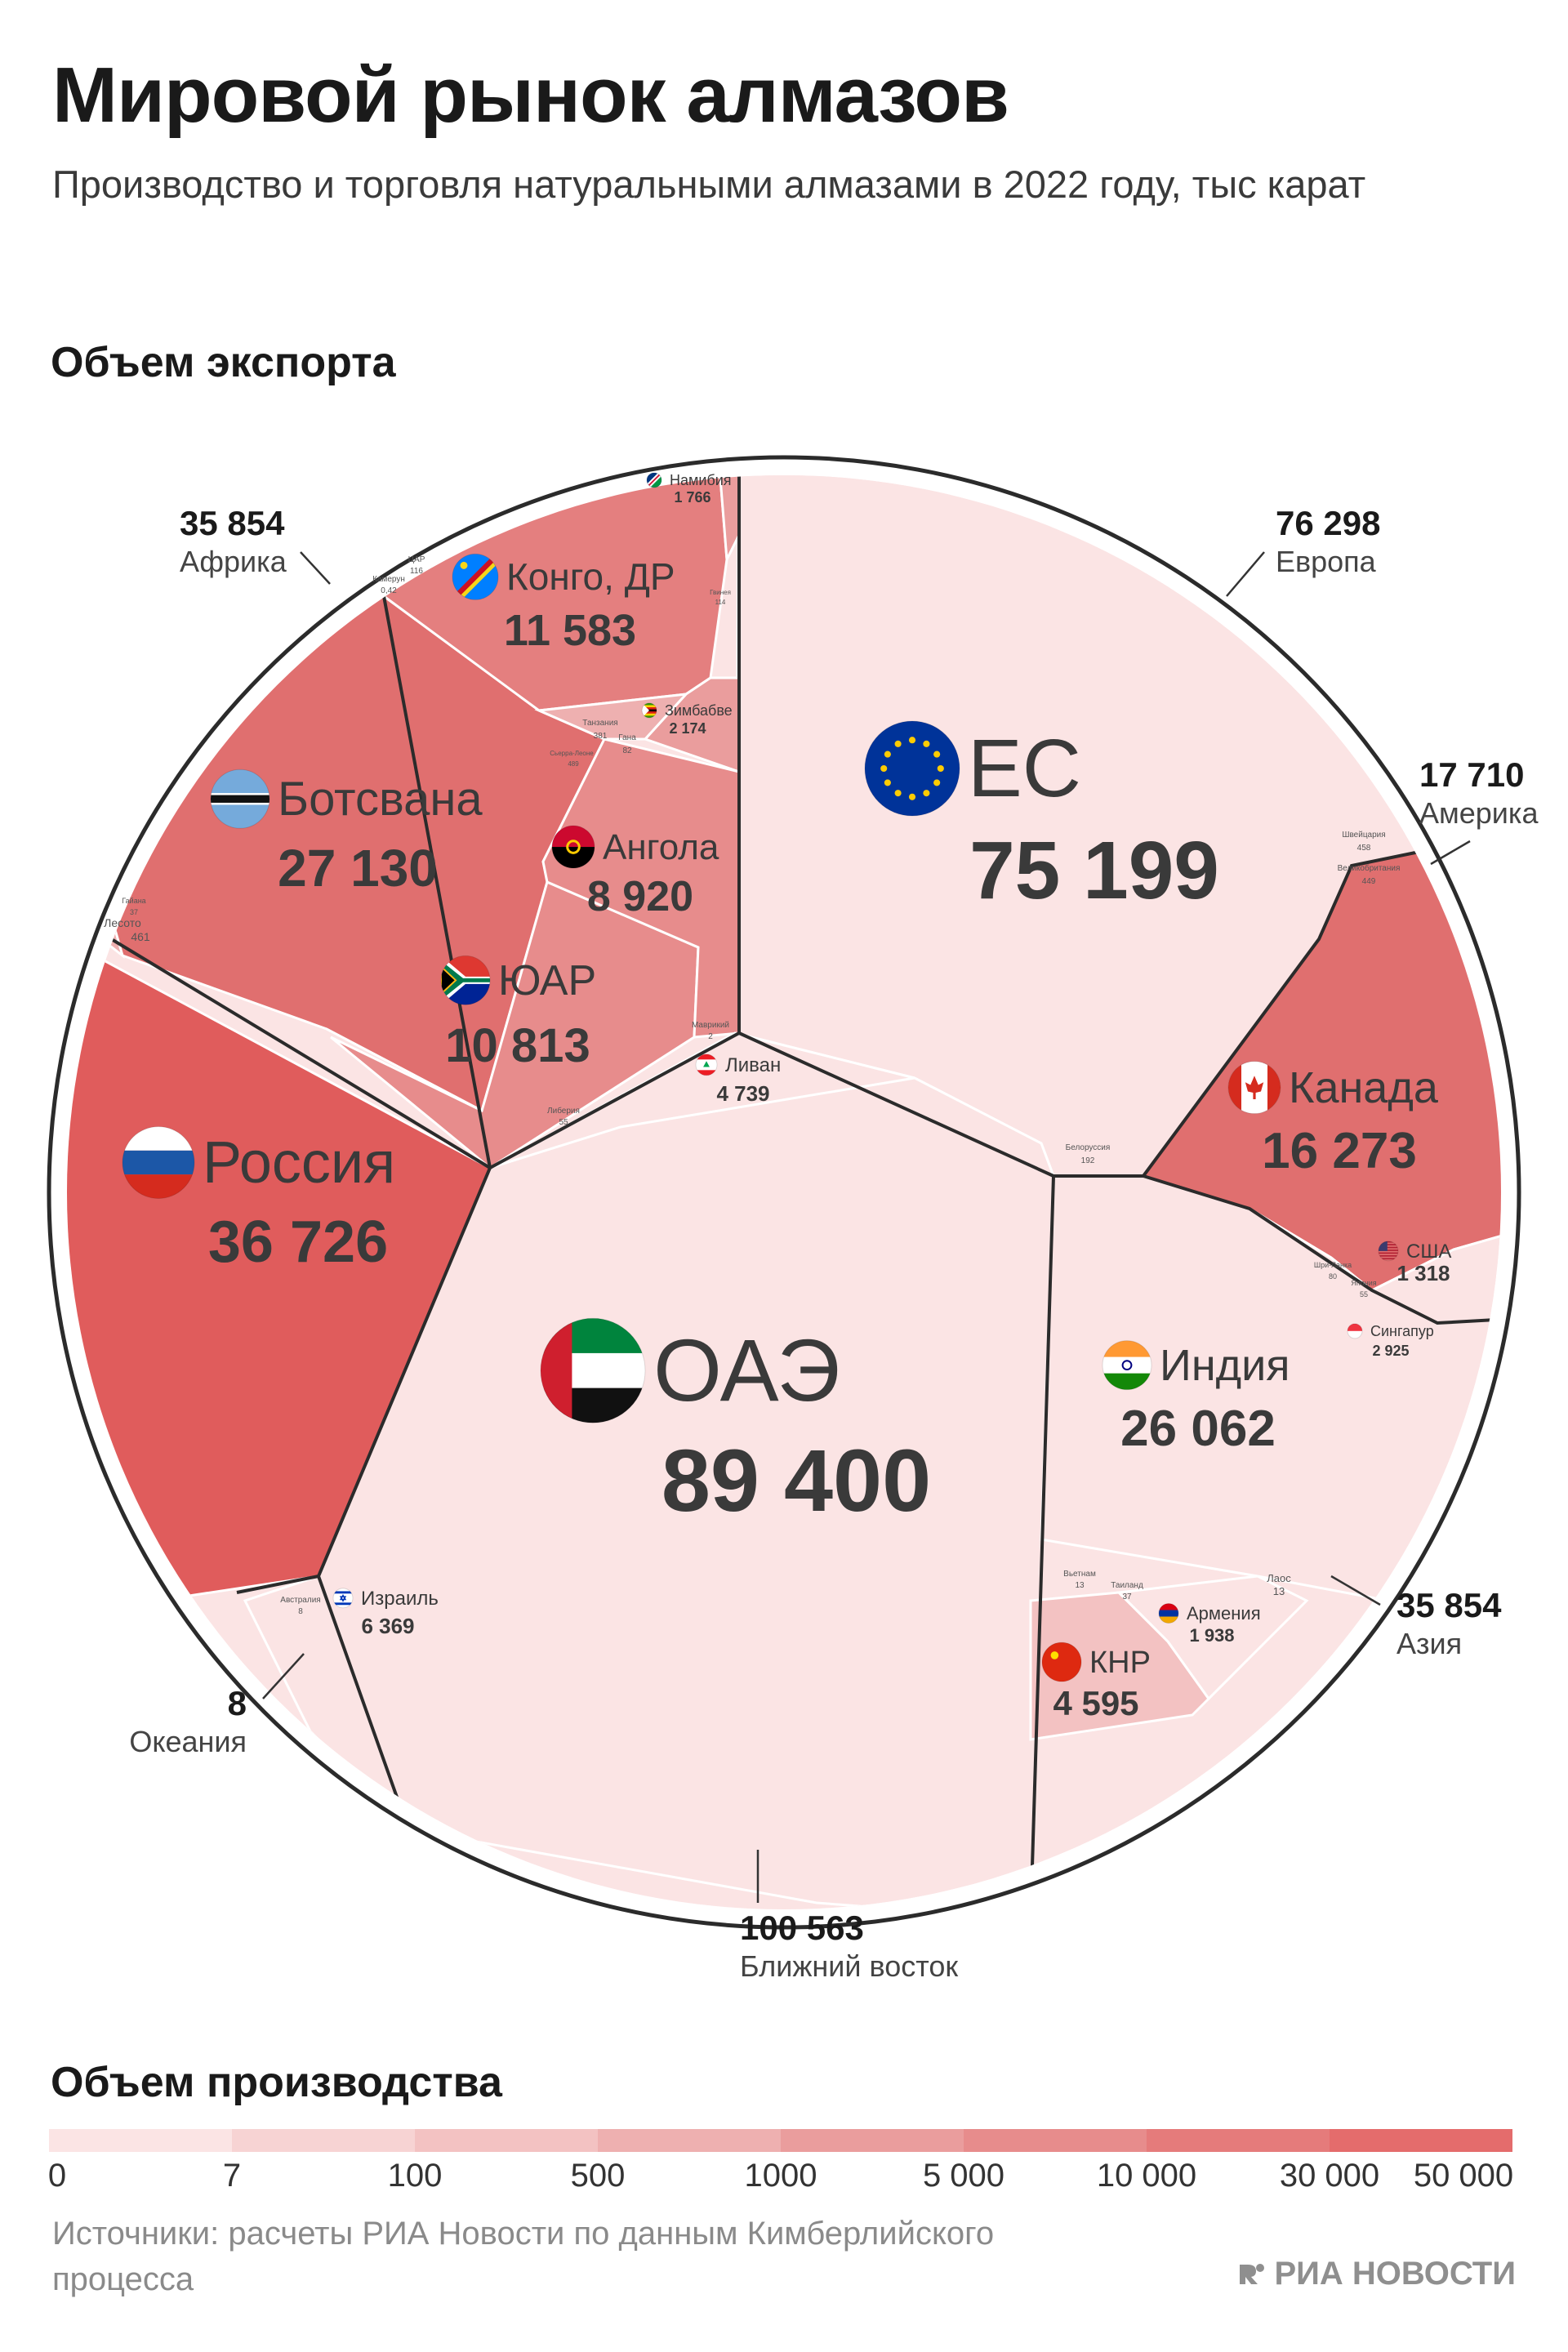  Describe the element at coordinates (1369, 874) in the screenshot. I see `label-великобритания: Великобритания 449` at that location.